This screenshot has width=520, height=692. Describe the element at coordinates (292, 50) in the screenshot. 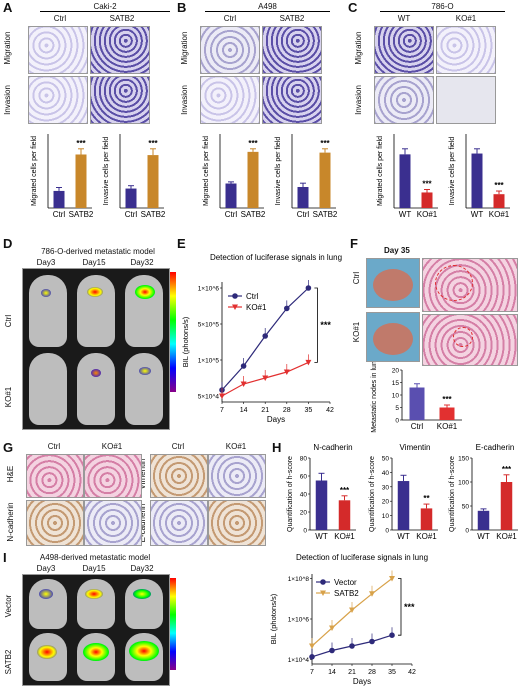

I see `micrograph-b-migration-satb2` at that location.